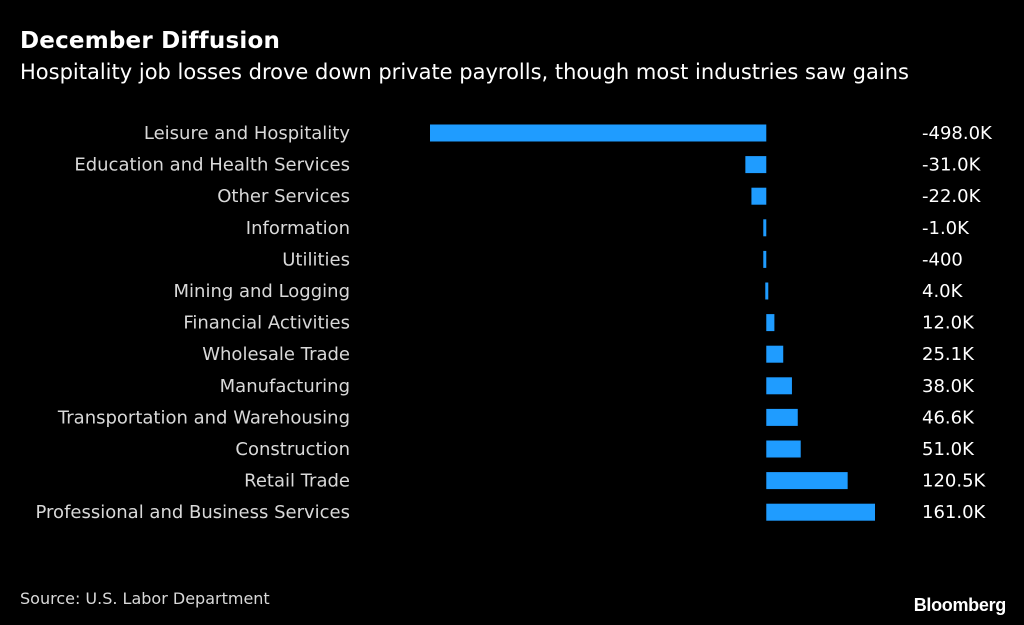  I want to click on value-label: 4.0K, so click(943, 291).